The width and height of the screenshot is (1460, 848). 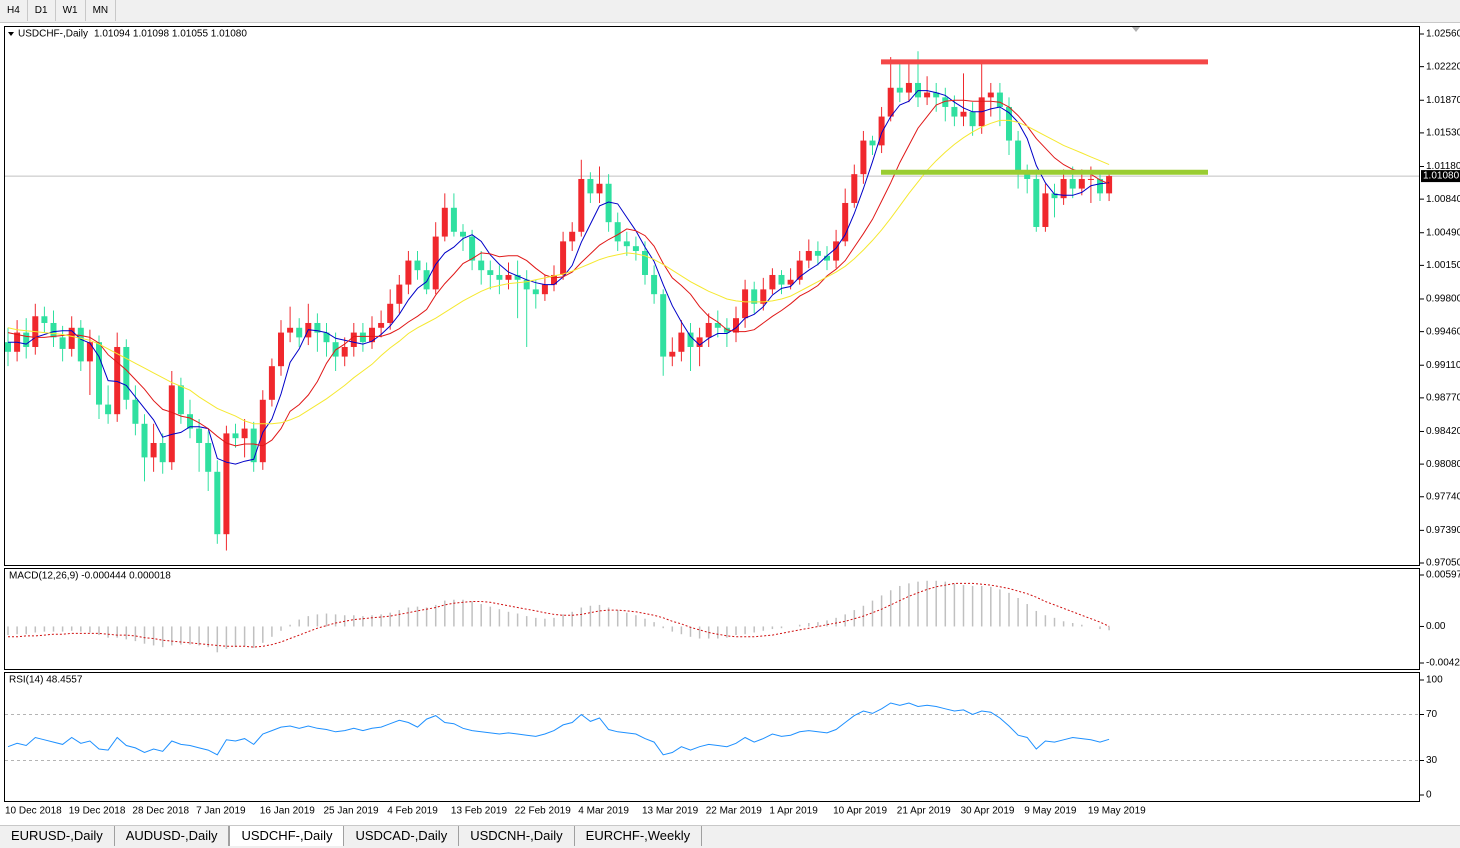 I want to click on x-tick-label: 22 Mar 2019, so click(x=734, y=811).